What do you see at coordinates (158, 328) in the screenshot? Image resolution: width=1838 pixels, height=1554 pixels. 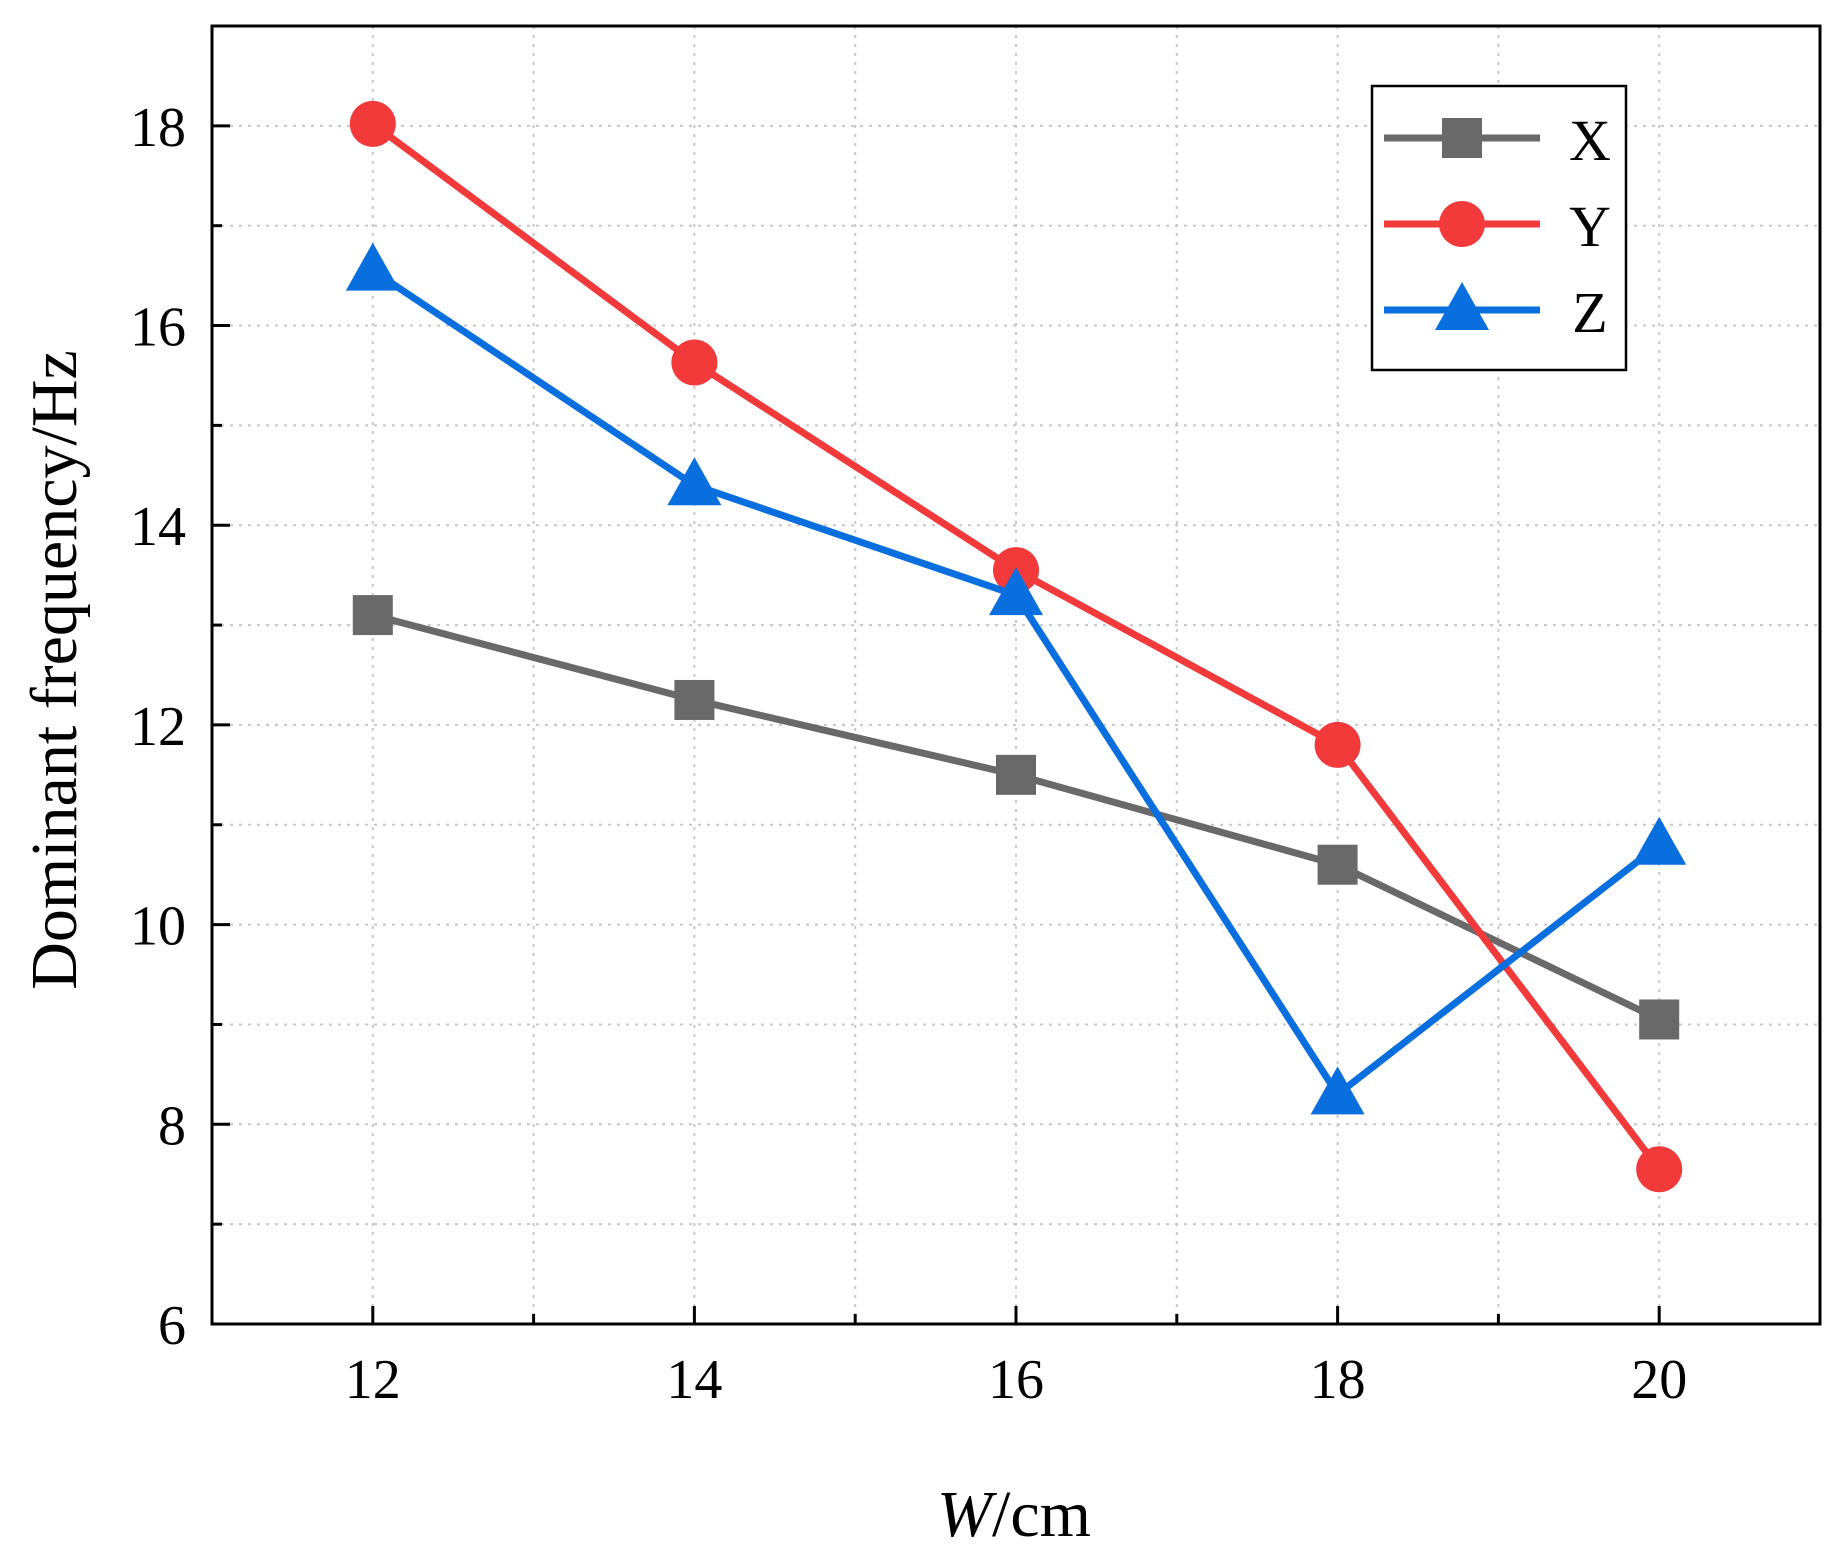 I see `y-tick-label: 16` at bounding box center [158, 328].